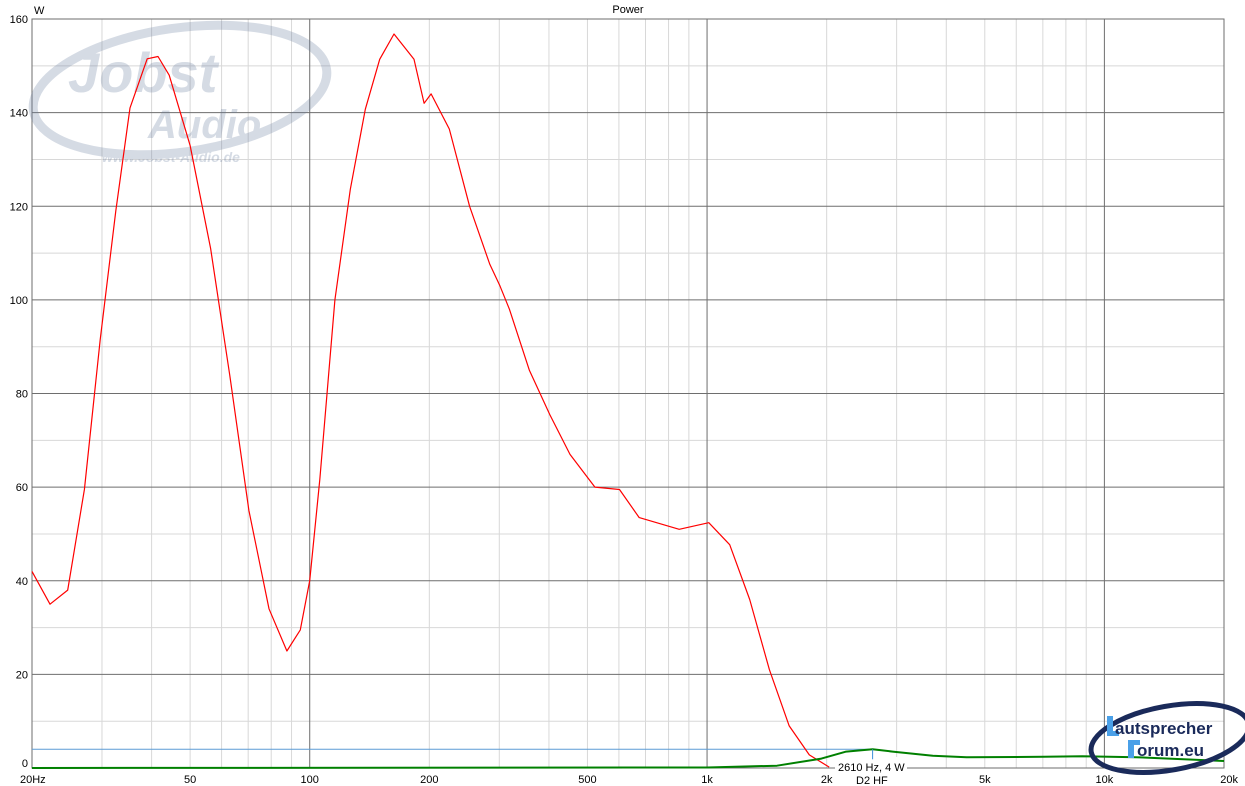 Image resolution: width=1245 pixels, height=786 pixels. What do you see at coordinates (827, 780) in the screenshot?
I see `x-tick-label: 2k` at bounding box center [827, 780].